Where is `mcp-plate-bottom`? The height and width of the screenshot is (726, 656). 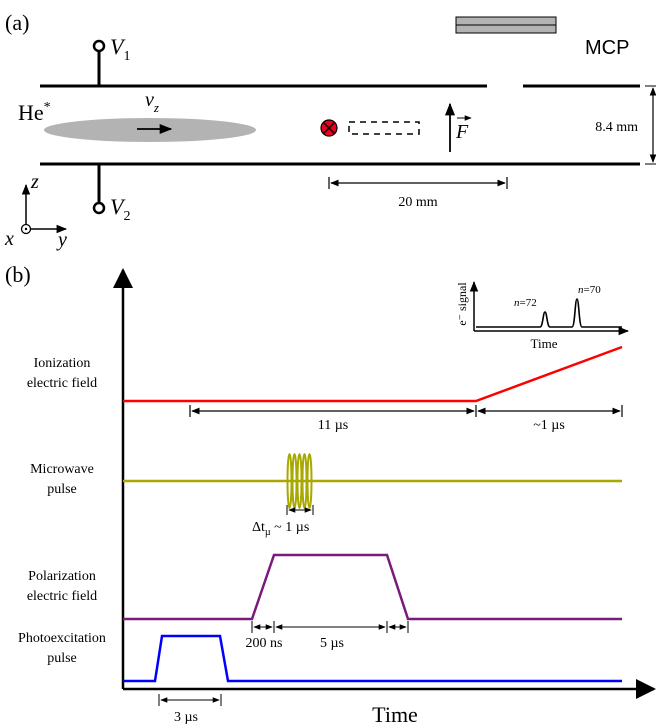 mcp-plate-bottom is located at coordinates (506, 29).